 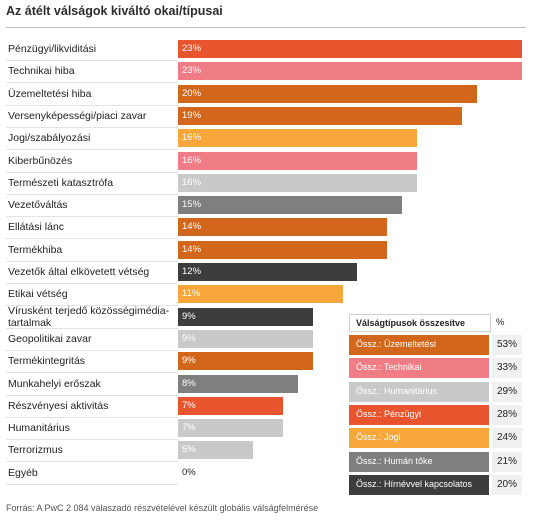 I want to click on legend-item: Össz.: Üzemeltetési, so click(x=419, y=345).